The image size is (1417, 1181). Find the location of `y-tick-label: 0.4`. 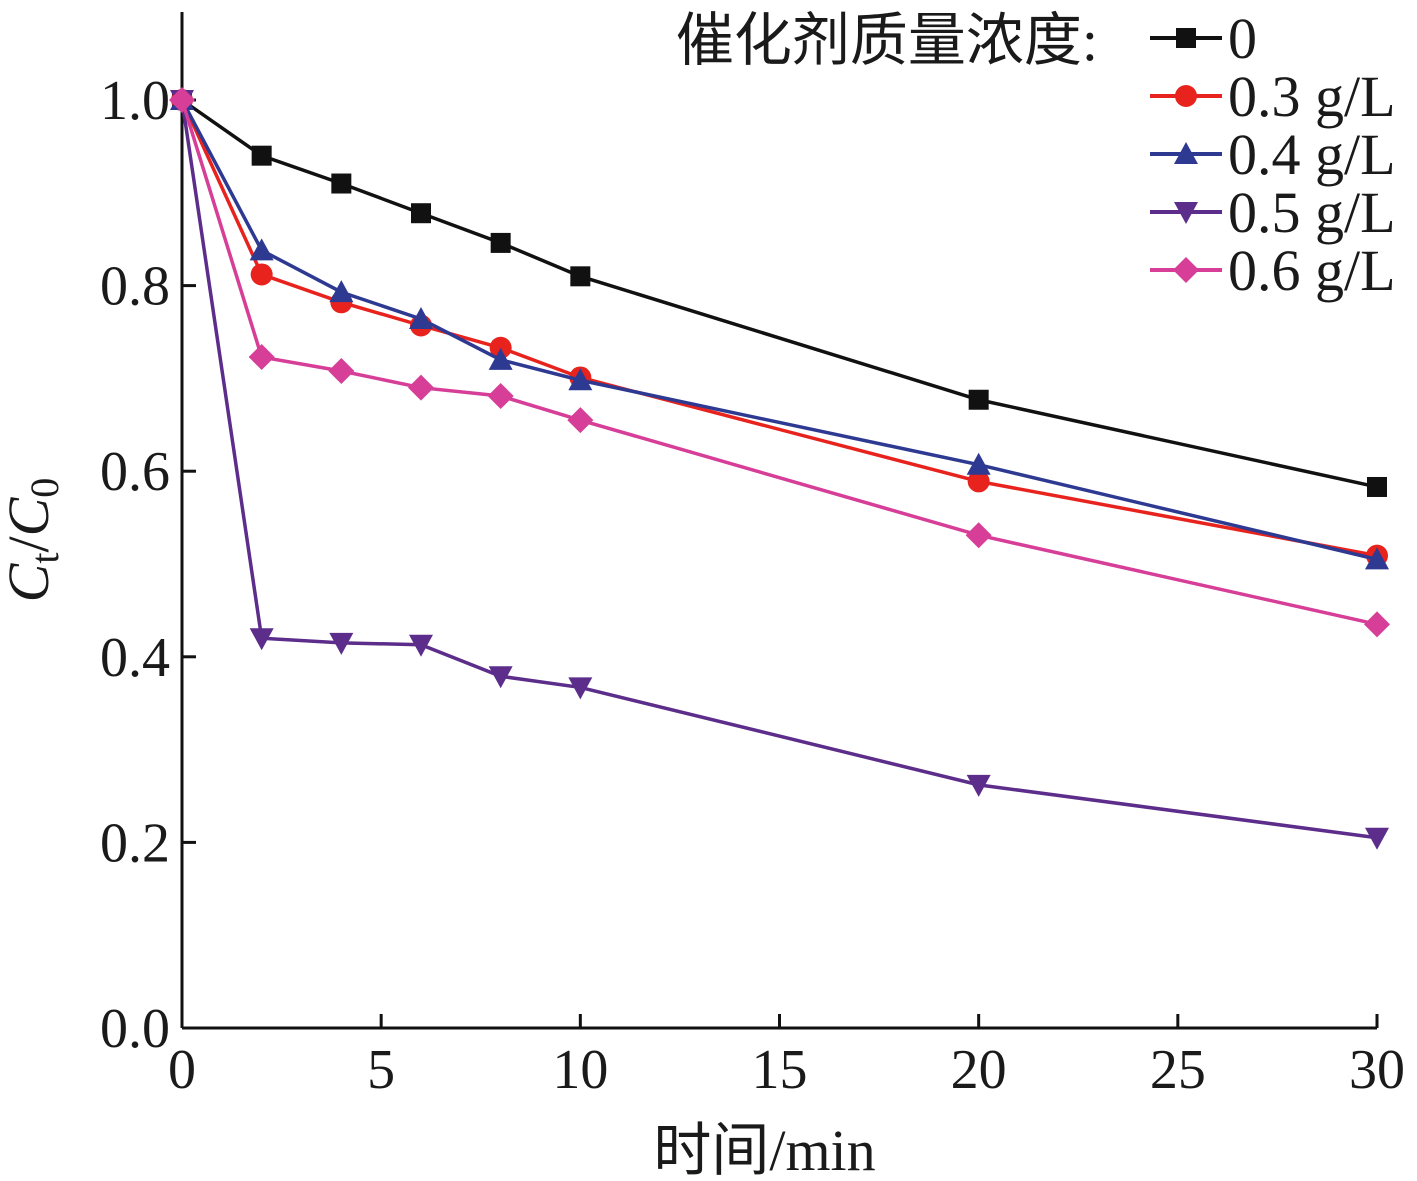

y-tick-label: 0.4 is located at coordinates (135, 658).